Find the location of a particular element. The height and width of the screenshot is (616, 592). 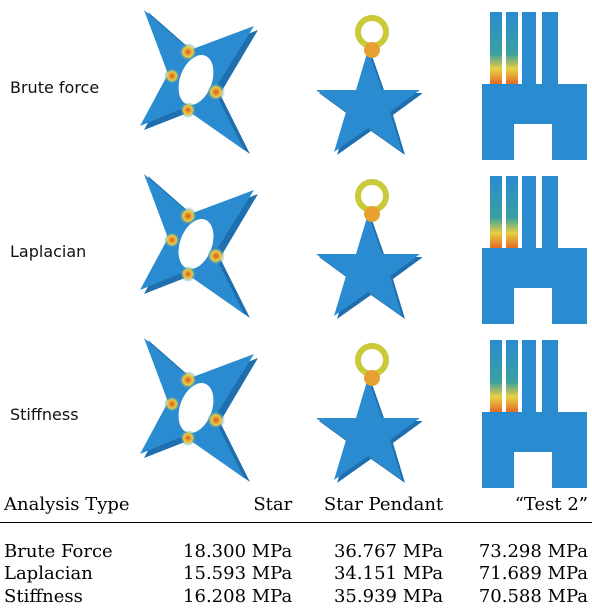

value-star-pendant: 36.767 MPa is located at coordinates (388, 551).